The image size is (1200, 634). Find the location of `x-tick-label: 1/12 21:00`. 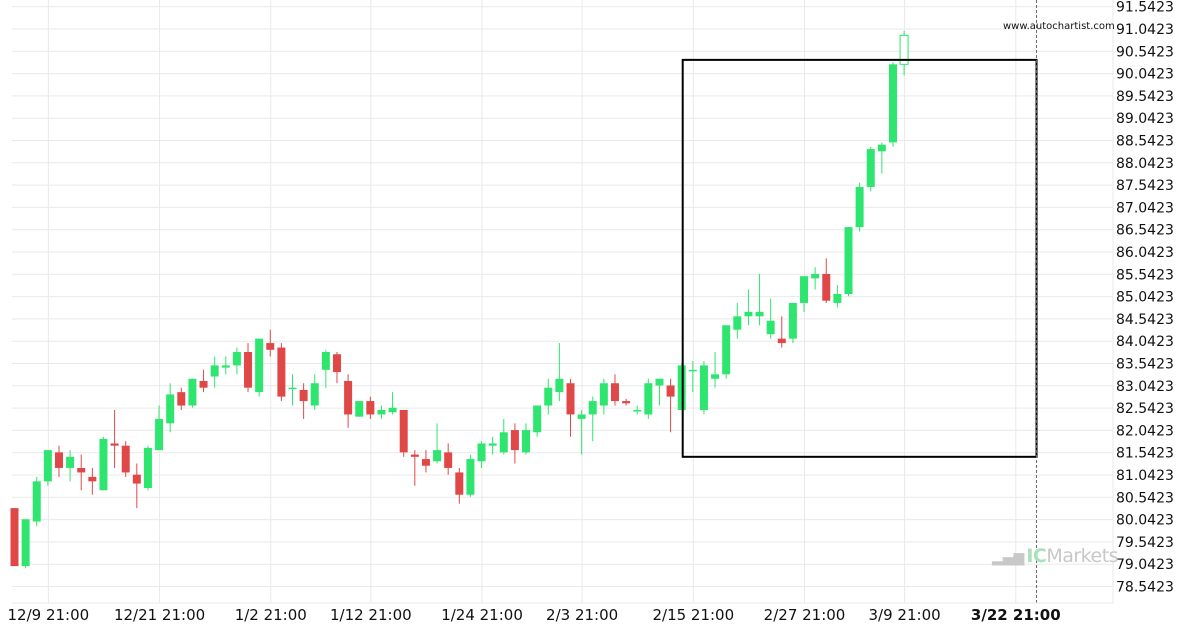

x-tick-label: 1/12 21:00 is located at coordinates (371, 615).